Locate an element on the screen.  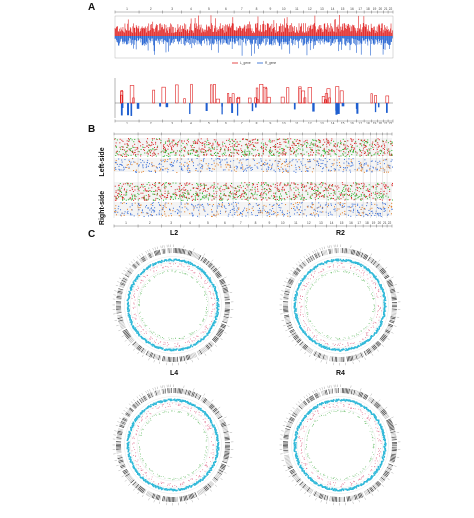
chromosome-label: 9 is located at coordinates (270, 123).